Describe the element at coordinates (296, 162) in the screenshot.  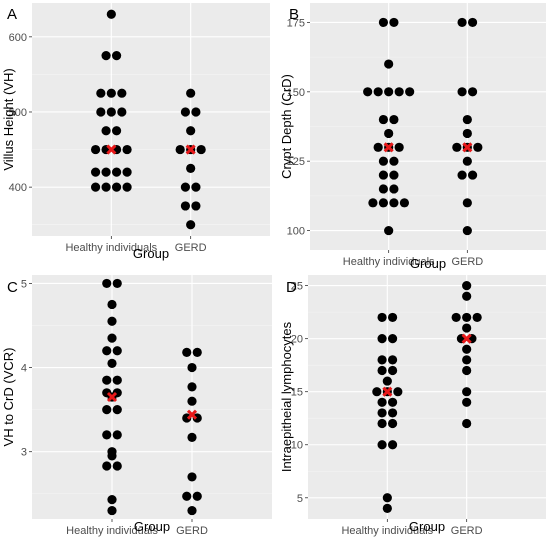
I see `panel-b-y-tick-label: 125` at that location.